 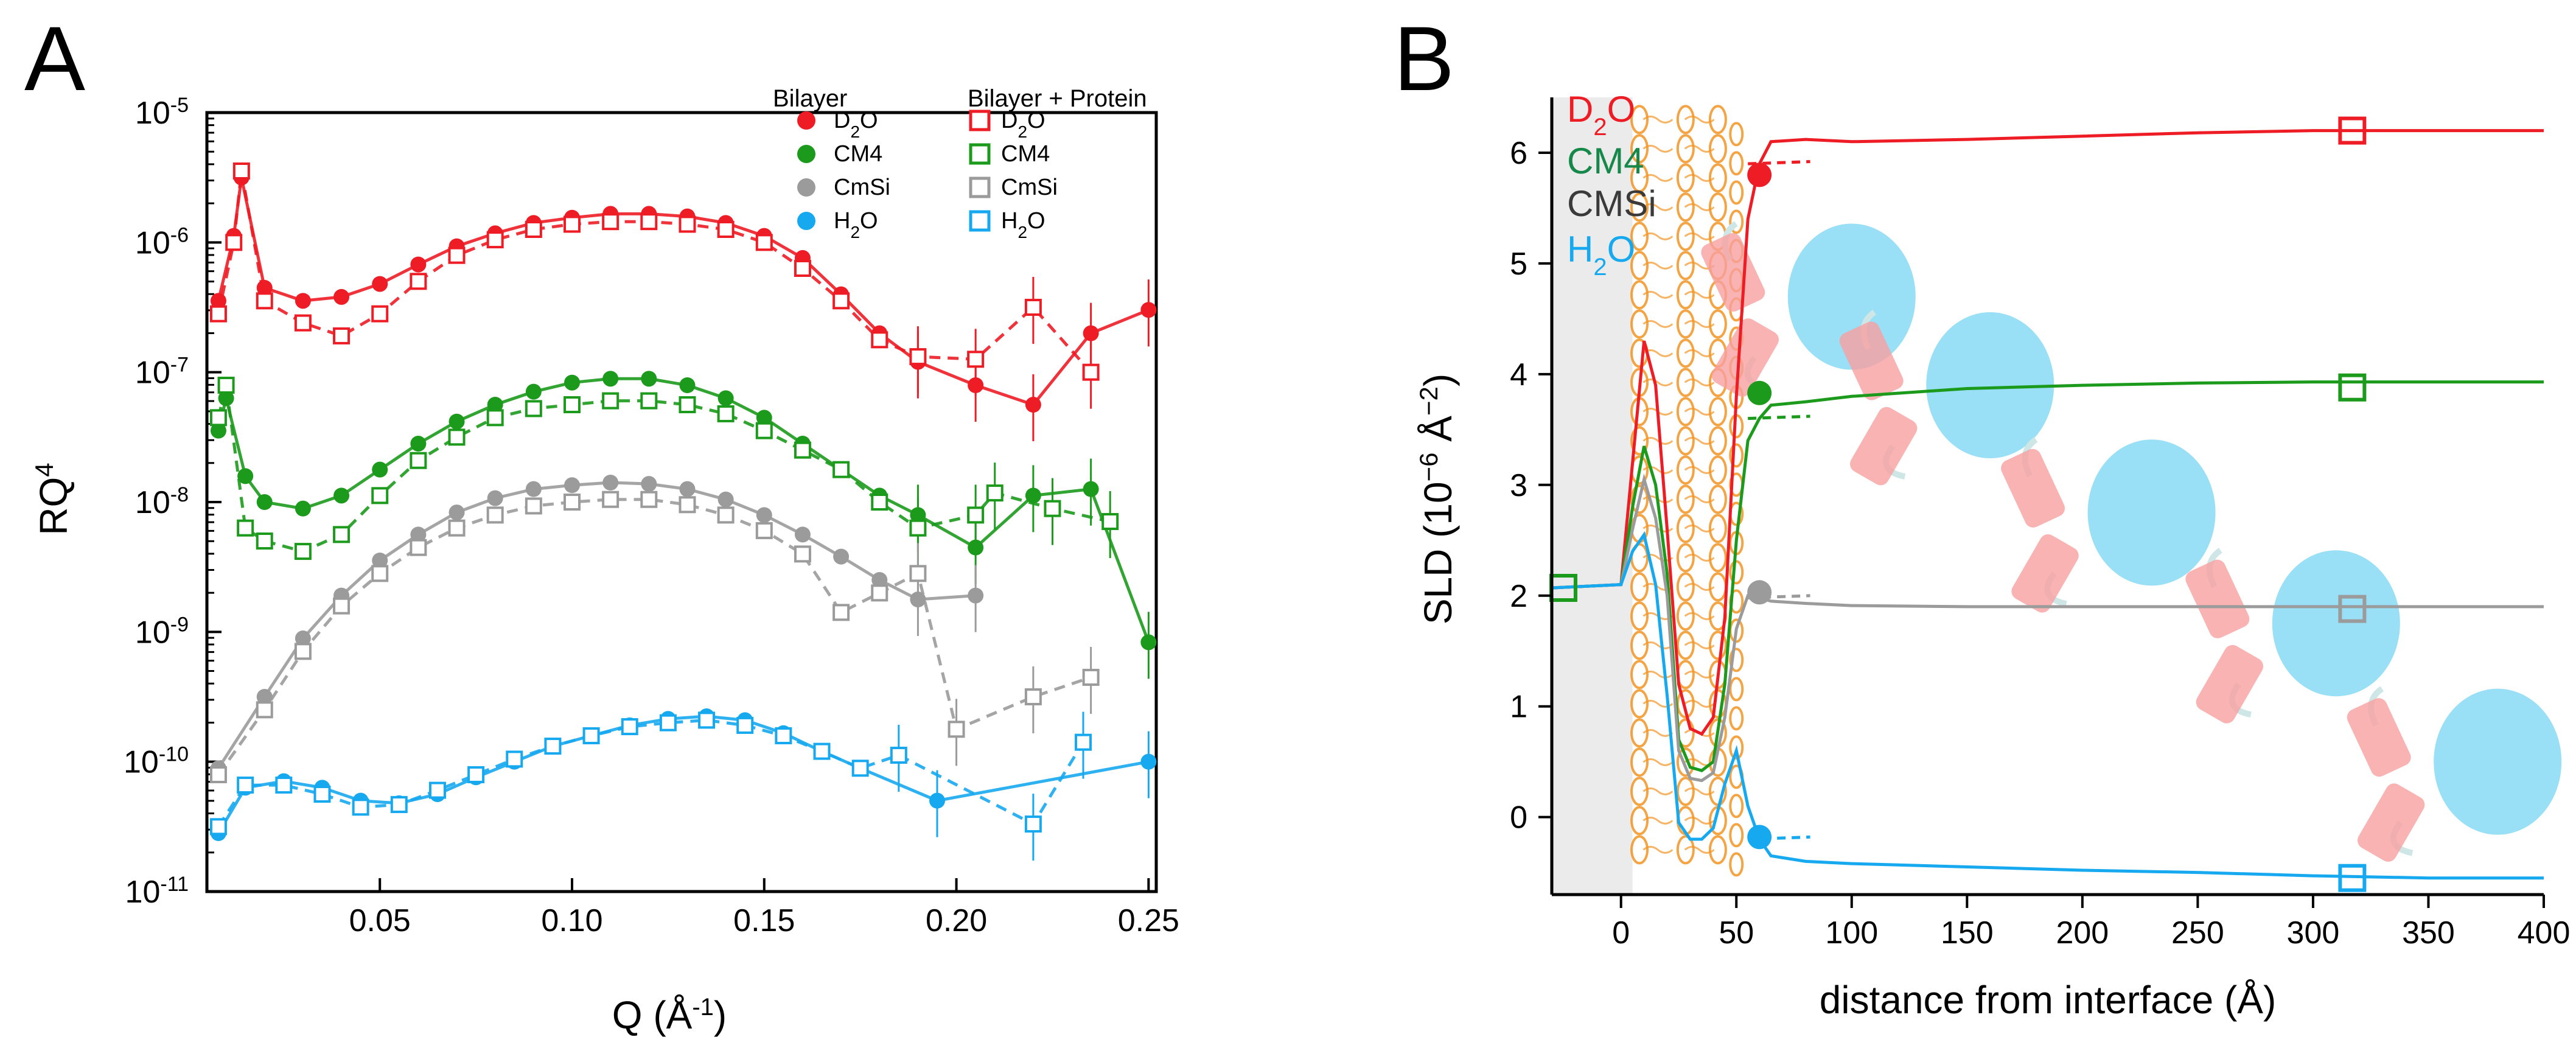 What do you see at coordinates (1424, 58) in the screenshot?
I see `panel-b-letter: B` at bounding box center [1424, 58].